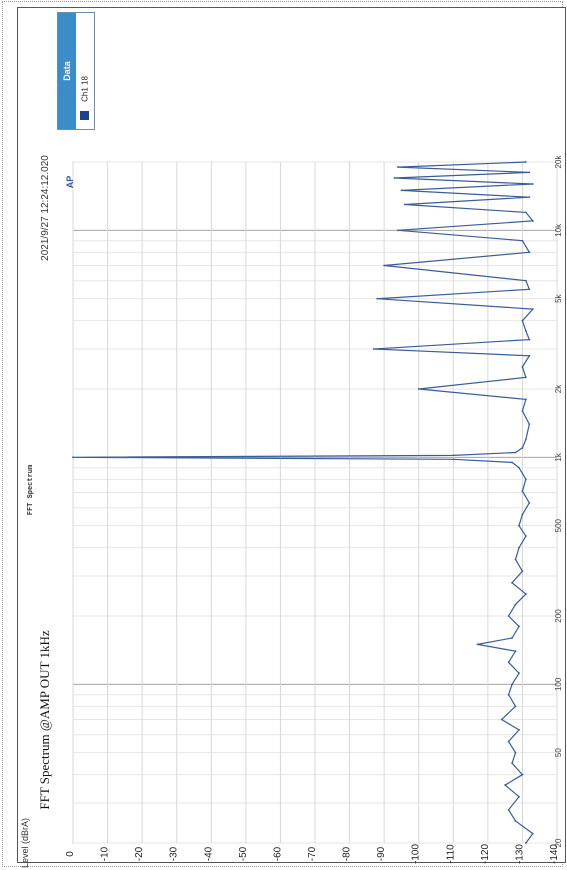 The height and width of the screenshot is (870, 567). Describe the element at coordinates (519, 854) in the screenshot. I see `level-tick-label: -130` at that location.